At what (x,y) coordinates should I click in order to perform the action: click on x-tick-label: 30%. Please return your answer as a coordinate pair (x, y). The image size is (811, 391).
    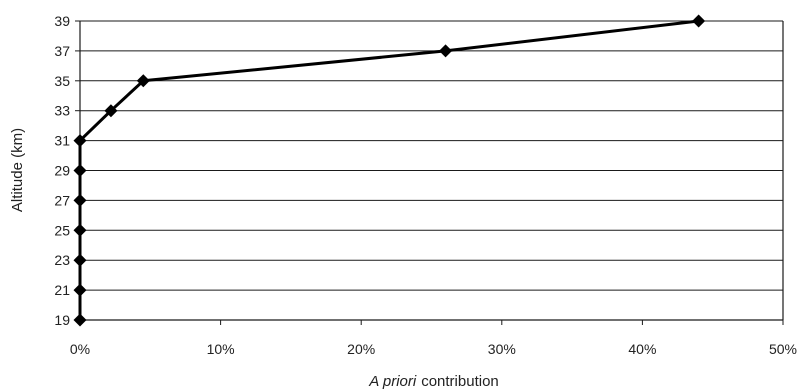
    Looking at the image, I should click on (502, 349).